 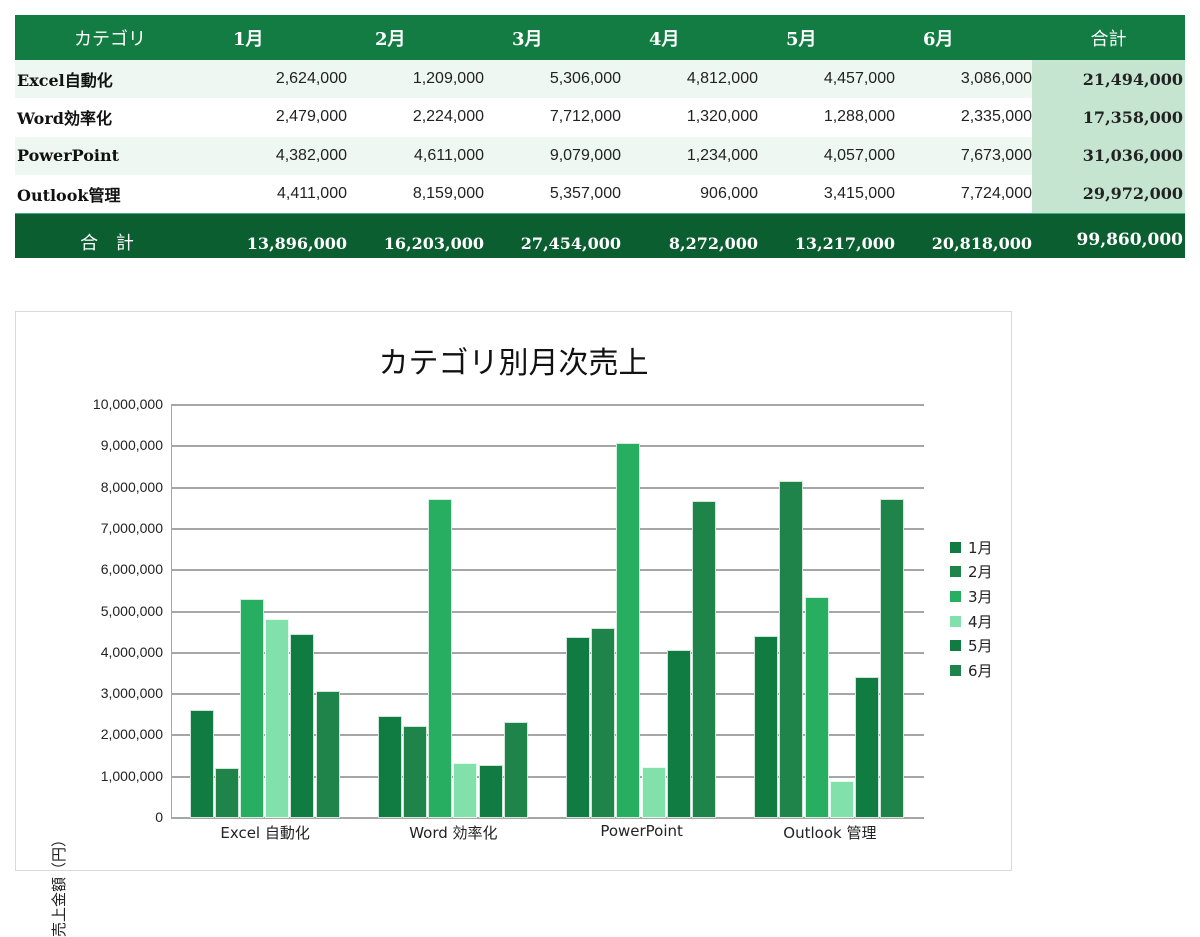 What do you see at coordinates (859, 193) in the screenshot?
I see `row-value: 3,415,000` at bounding box center [859, 193].